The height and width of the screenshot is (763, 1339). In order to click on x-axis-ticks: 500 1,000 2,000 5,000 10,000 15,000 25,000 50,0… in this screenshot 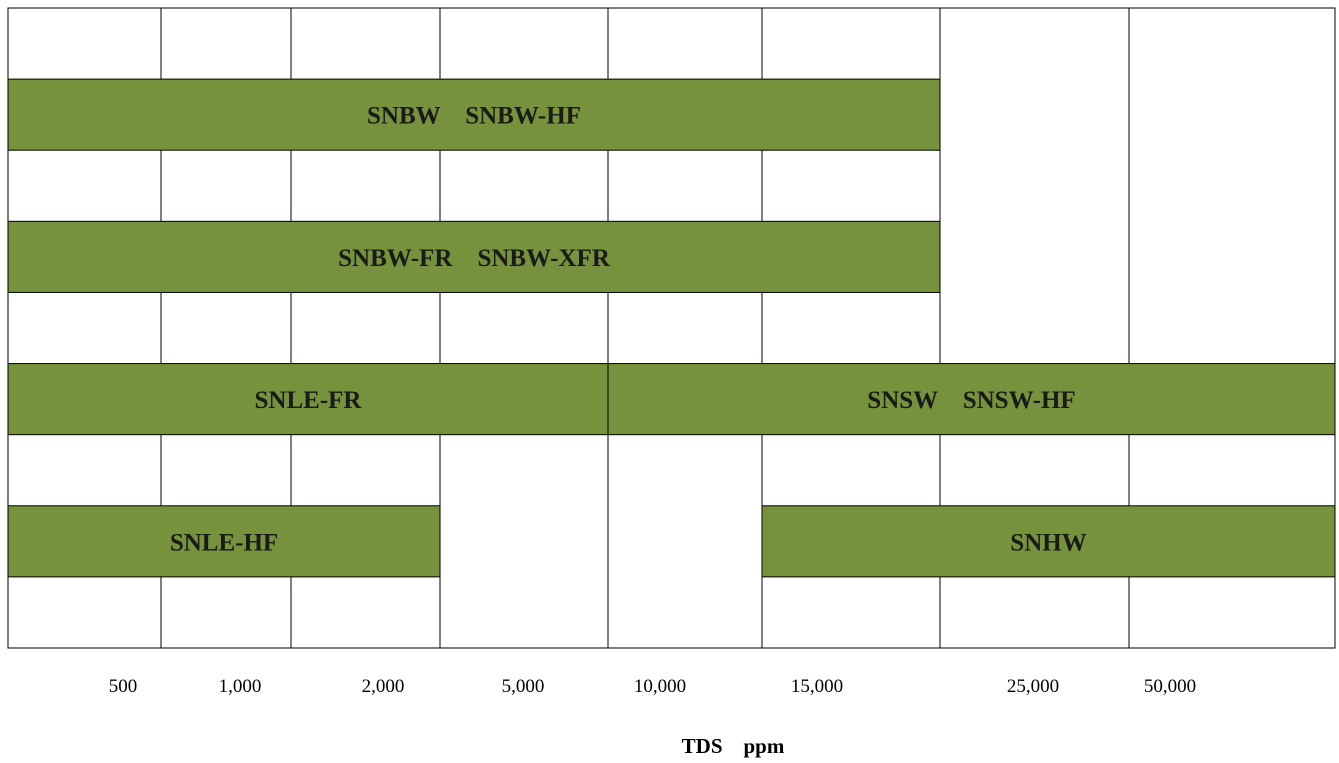, I will do `click(652, 686)`.